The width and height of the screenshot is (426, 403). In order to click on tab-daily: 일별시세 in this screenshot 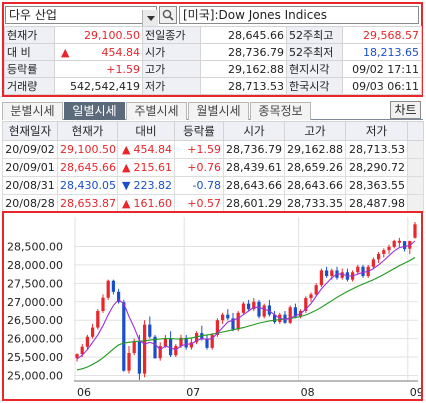, I will do `click(94, 111)`.